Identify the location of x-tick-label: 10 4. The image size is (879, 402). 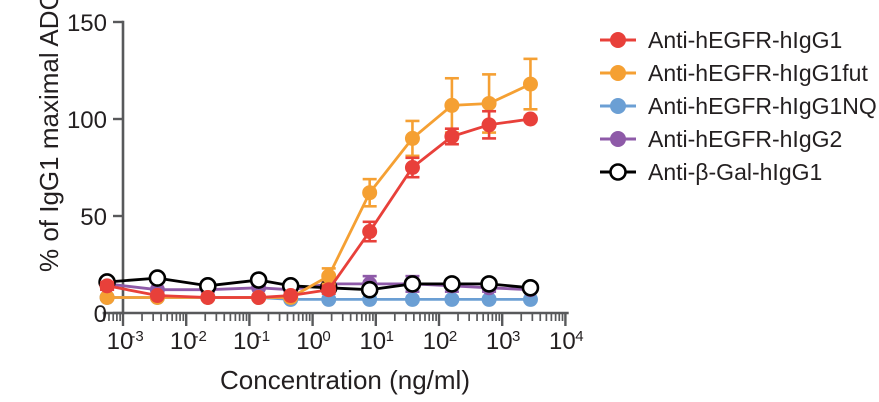
(566, 341).